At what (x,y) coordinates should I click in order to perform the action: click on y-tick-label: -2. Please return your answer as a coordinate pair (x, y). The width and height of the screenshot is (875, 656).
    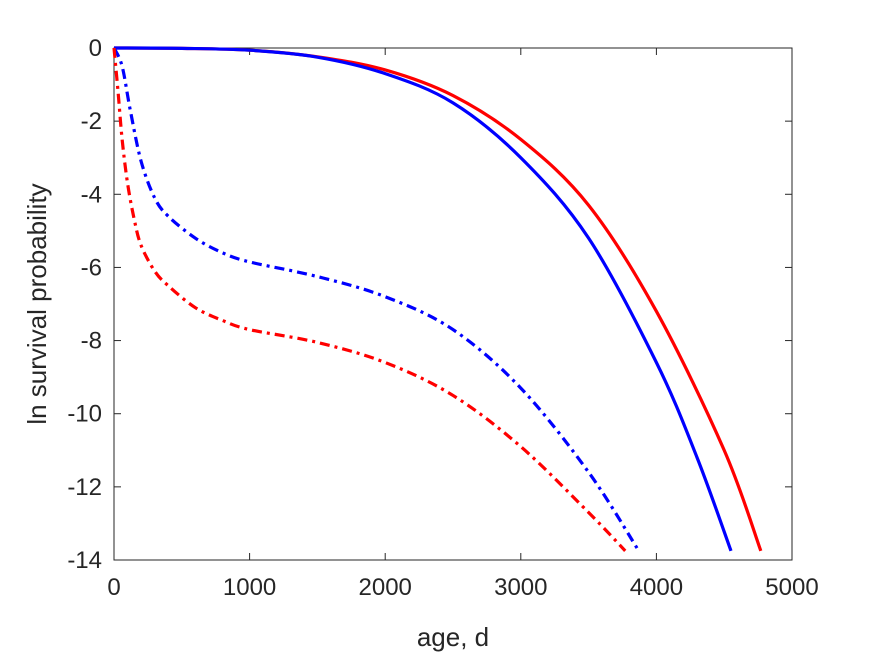
    Looking at the image, I should click on (91, 121).